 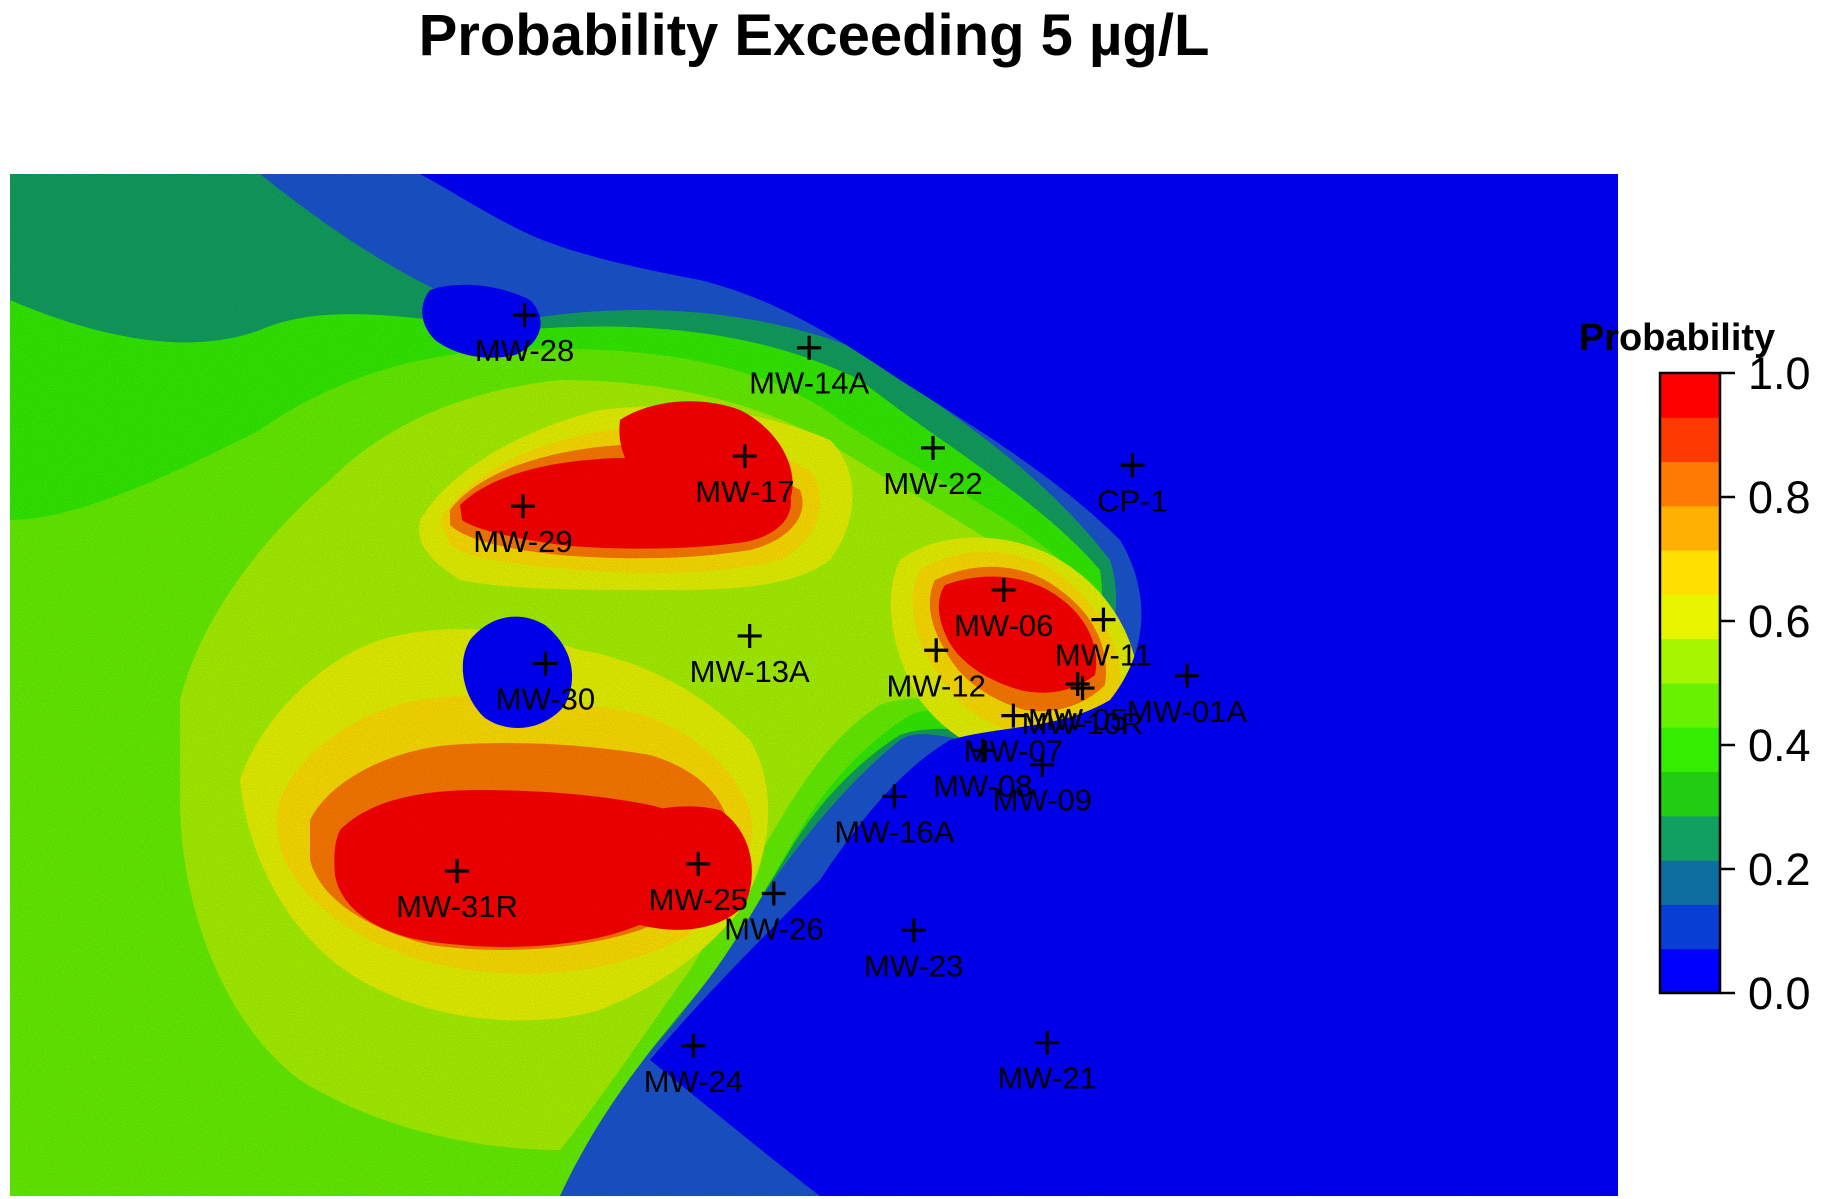 What do you see at coordinates (1779, 993) in the screenshot?
I see `legend-tick-label: 0.0` at bounding box center [1779, 993].